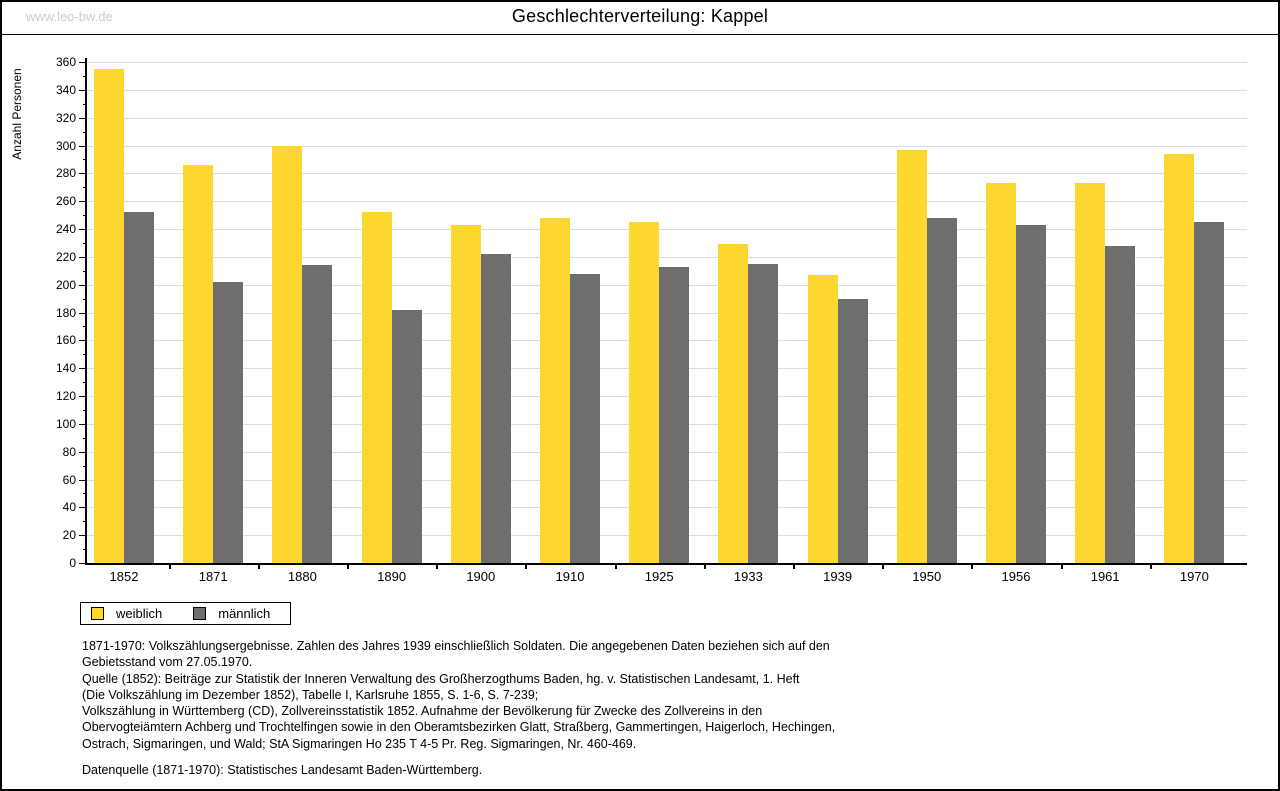 The width and height of the screenshot is (1280, 791). Describe the element at coordinates (200, 613) in the screenshot. I see `legend-swatch-icon` at that location.